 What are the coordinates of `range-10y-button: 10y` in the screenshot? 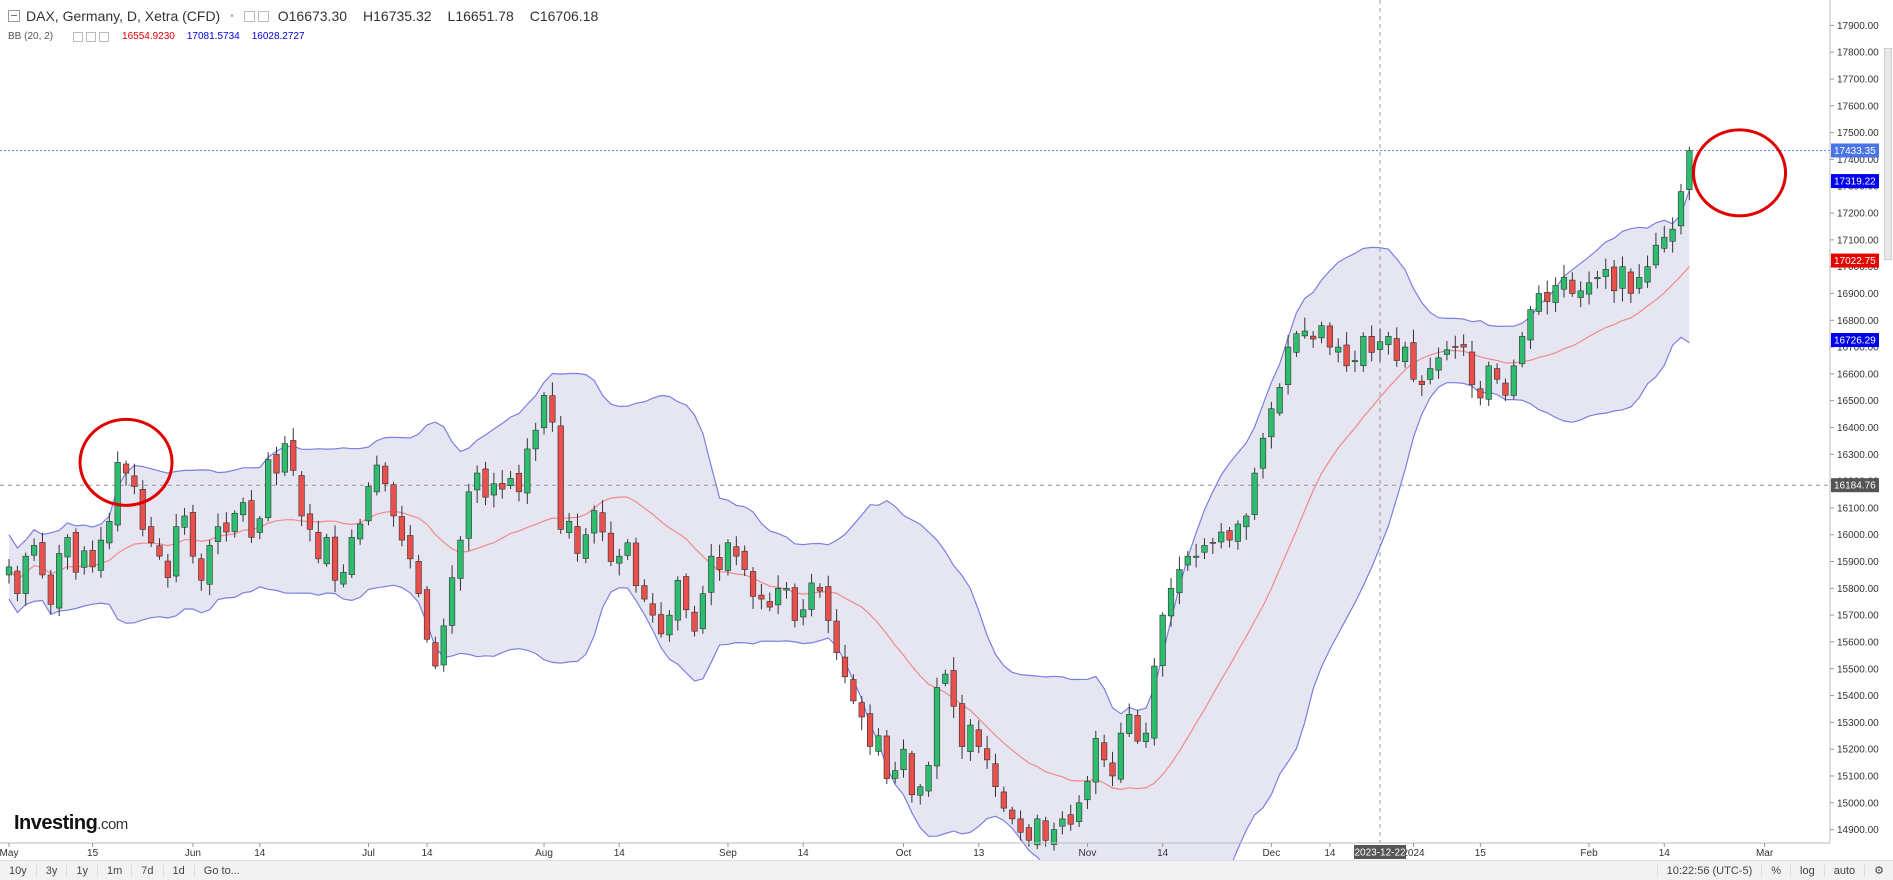 It's located at (18, 870).